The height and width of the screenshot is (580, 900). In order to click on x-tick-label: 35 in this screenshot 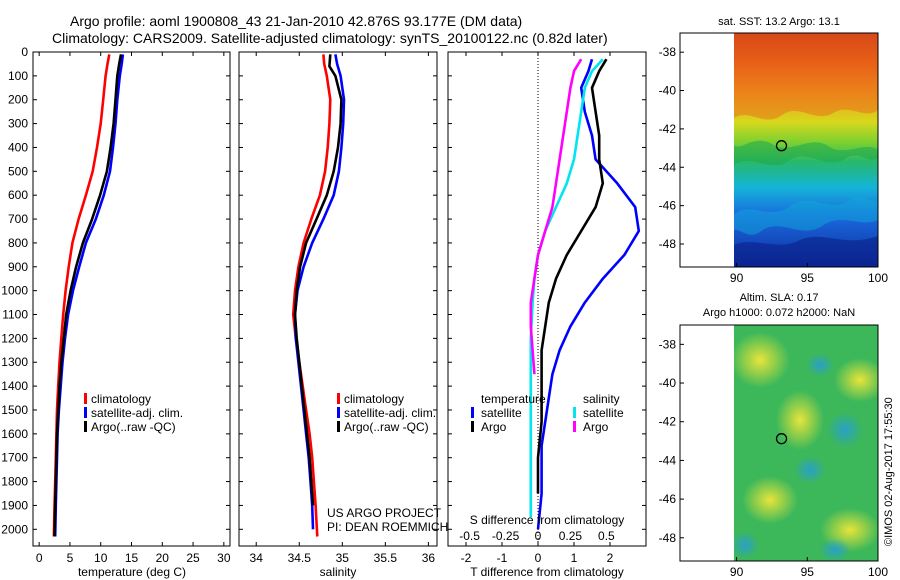, I will do `click(343, 558)`.